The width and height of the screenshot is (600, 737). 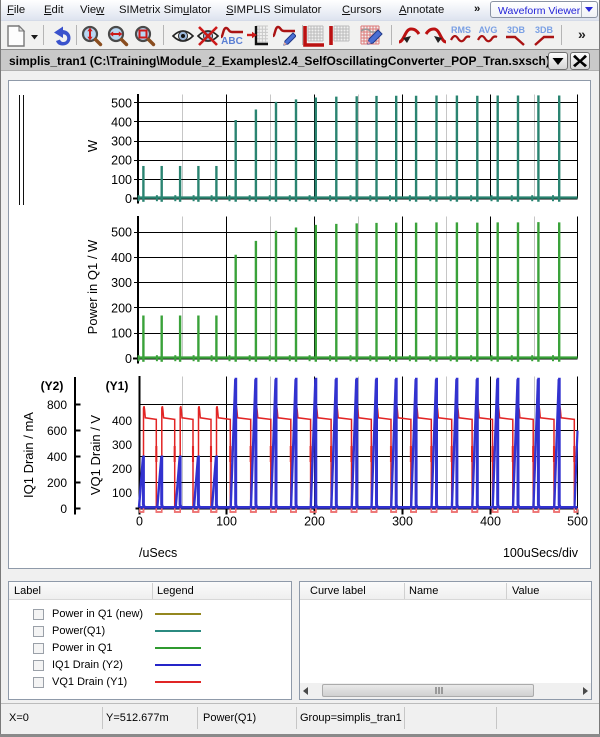 What do you see at coordinates (232, 41) in the screenshot?
I see `svg-text: ABC` at bounding box center [232, 41].